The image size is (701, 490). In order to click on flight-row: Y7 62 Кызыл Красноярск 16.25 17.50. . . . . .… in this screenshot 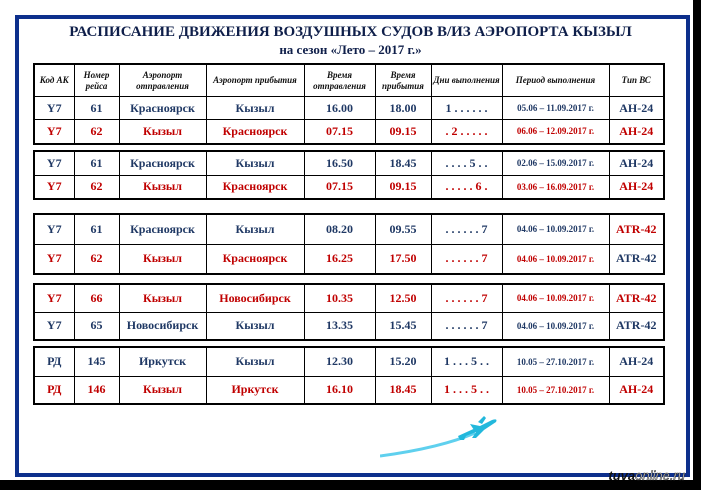, I will do `click(349, 259)`.